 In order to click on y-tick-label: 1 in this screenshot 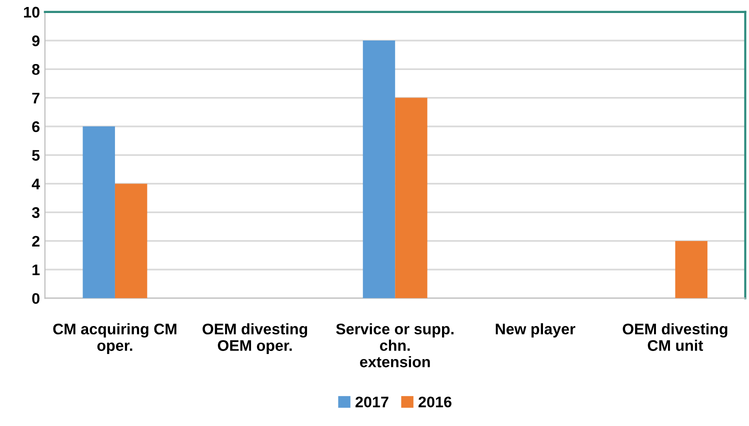, I will do `click(36, 270)`.